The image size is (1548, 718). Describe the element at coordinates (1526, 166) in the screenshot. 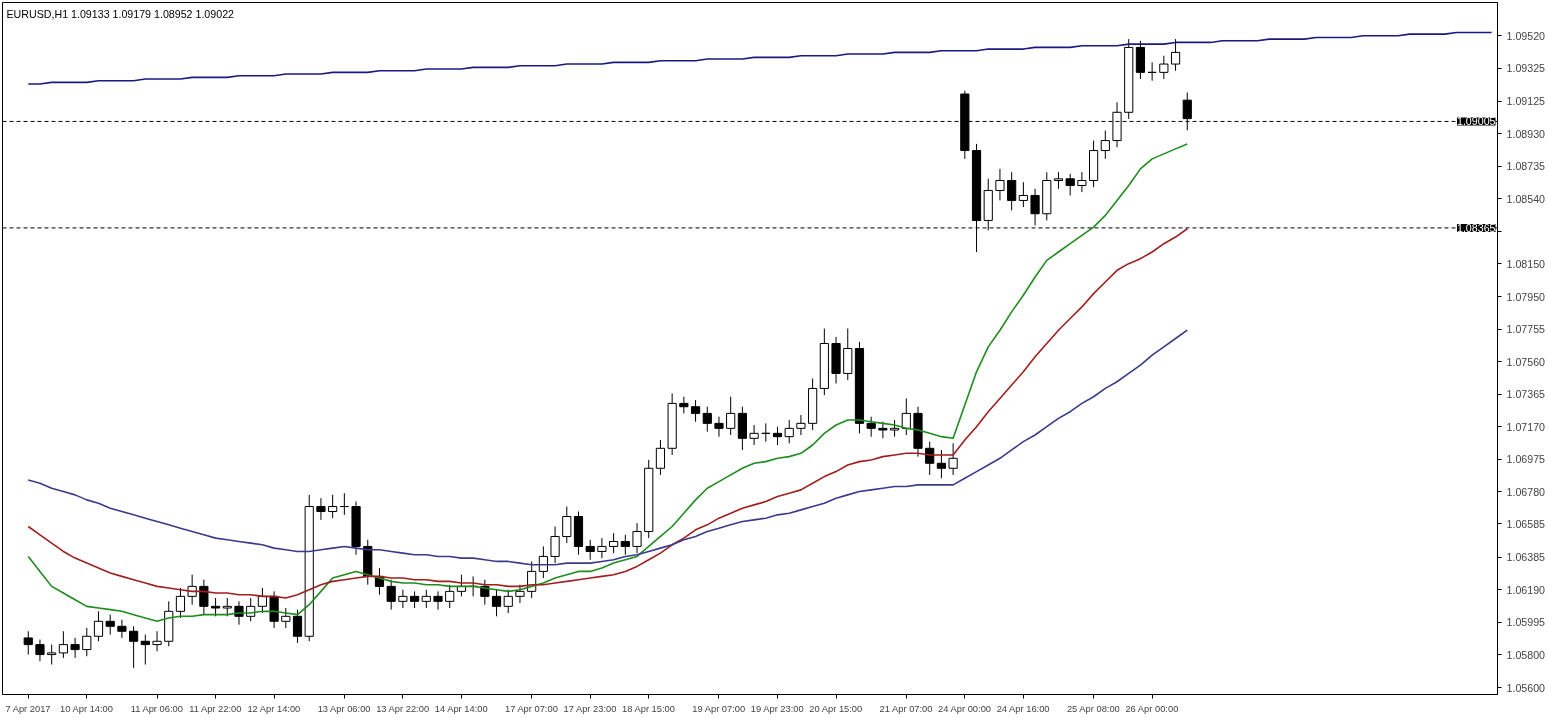

I see `y-tick-label: 1.08735` at that location.